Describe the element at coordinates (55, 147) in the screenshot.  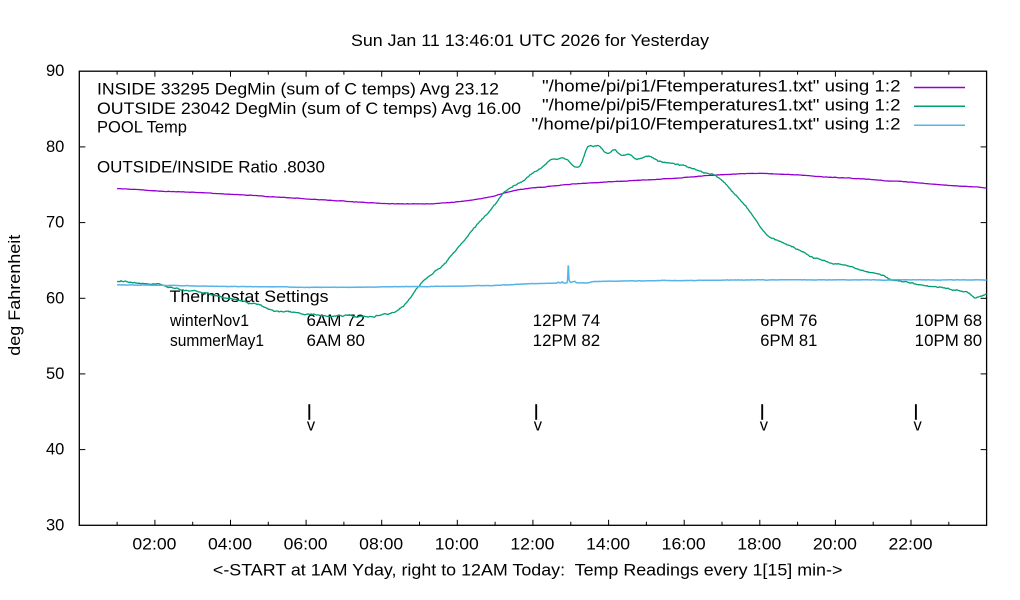
I see `svg-text: 80` at that location.